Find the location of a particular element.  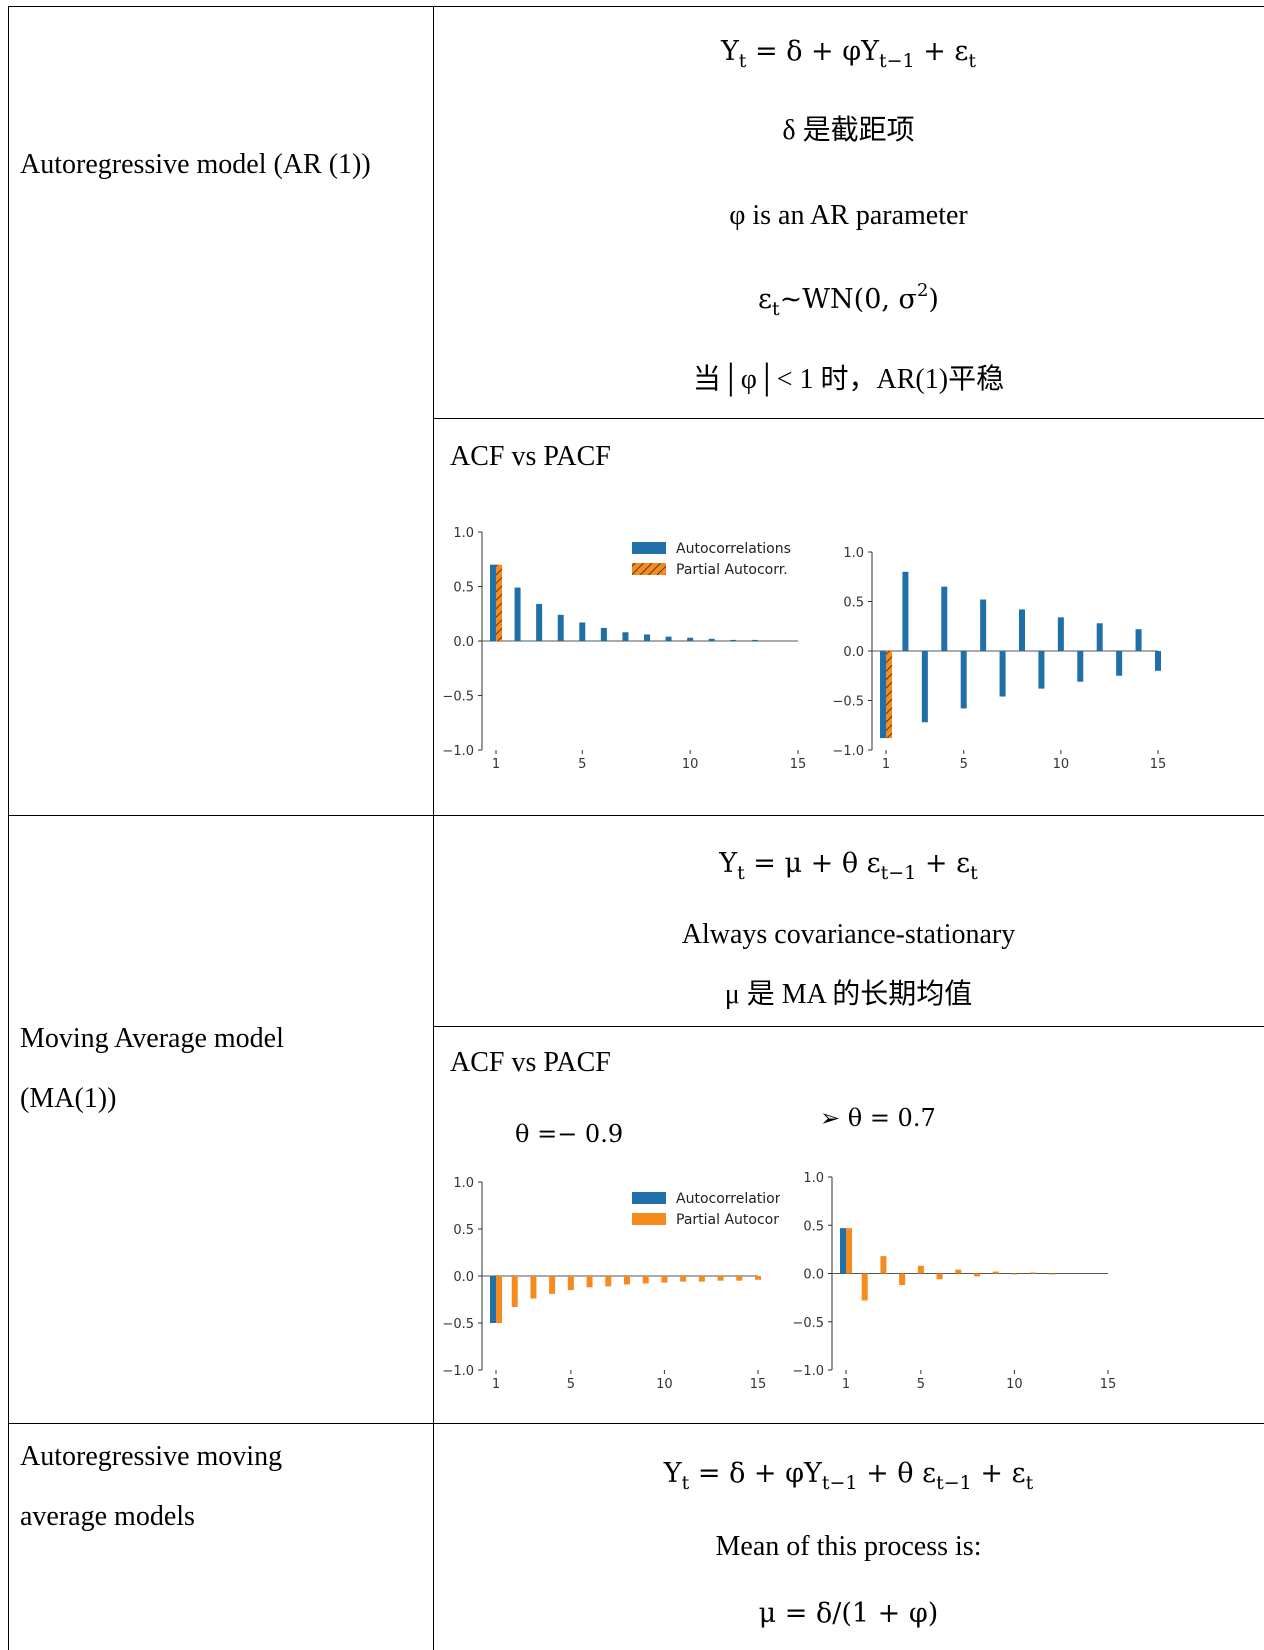

ma-formula: Yt = μ + θ εt−1 + εt is located at coordinates (848, 866).